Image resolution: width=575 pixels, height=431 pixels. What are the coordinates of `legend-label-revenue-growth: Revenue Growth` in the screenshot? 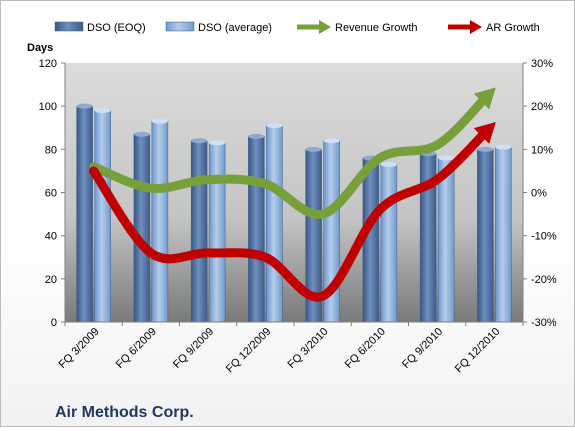 It's located at (376, 28).